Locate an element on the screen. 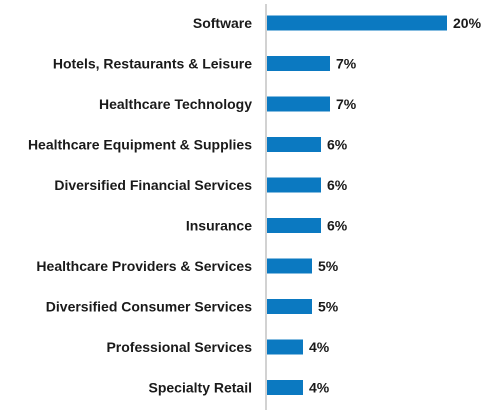 The height and width of the screenshot is (412, 500). category-label: Insurance is located at coordinates (219, 226).